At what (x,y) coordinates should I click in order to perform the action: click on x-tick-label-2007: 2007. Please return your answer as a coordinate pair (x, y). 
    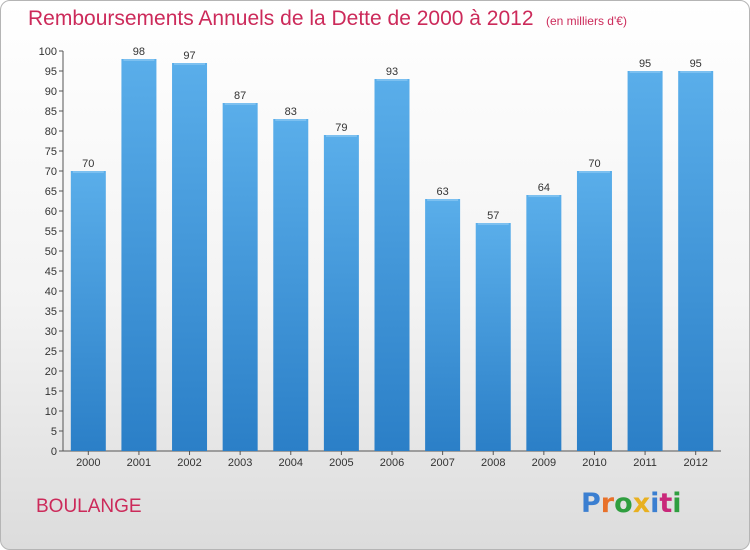
    Looking at the image, I should click on (442, 463).